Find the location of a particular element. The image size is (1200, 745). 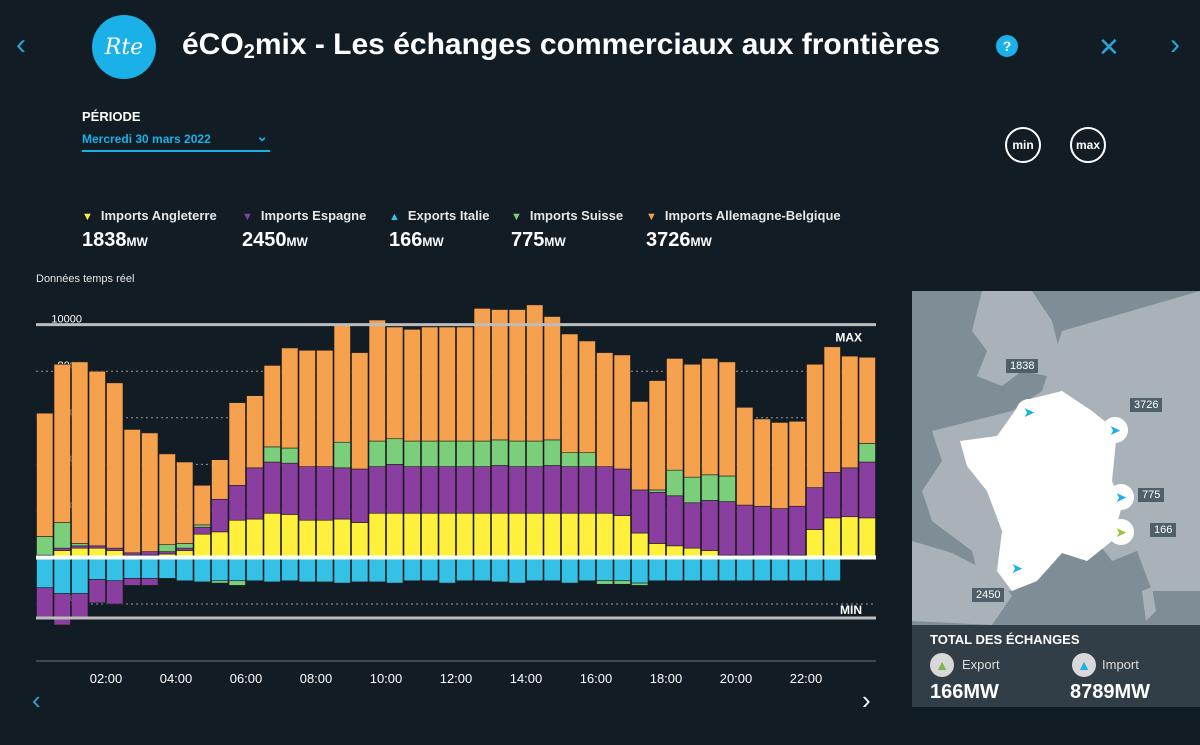

arrow-import-espagne-icon: ➤ is located at coordinates (1017, 568).